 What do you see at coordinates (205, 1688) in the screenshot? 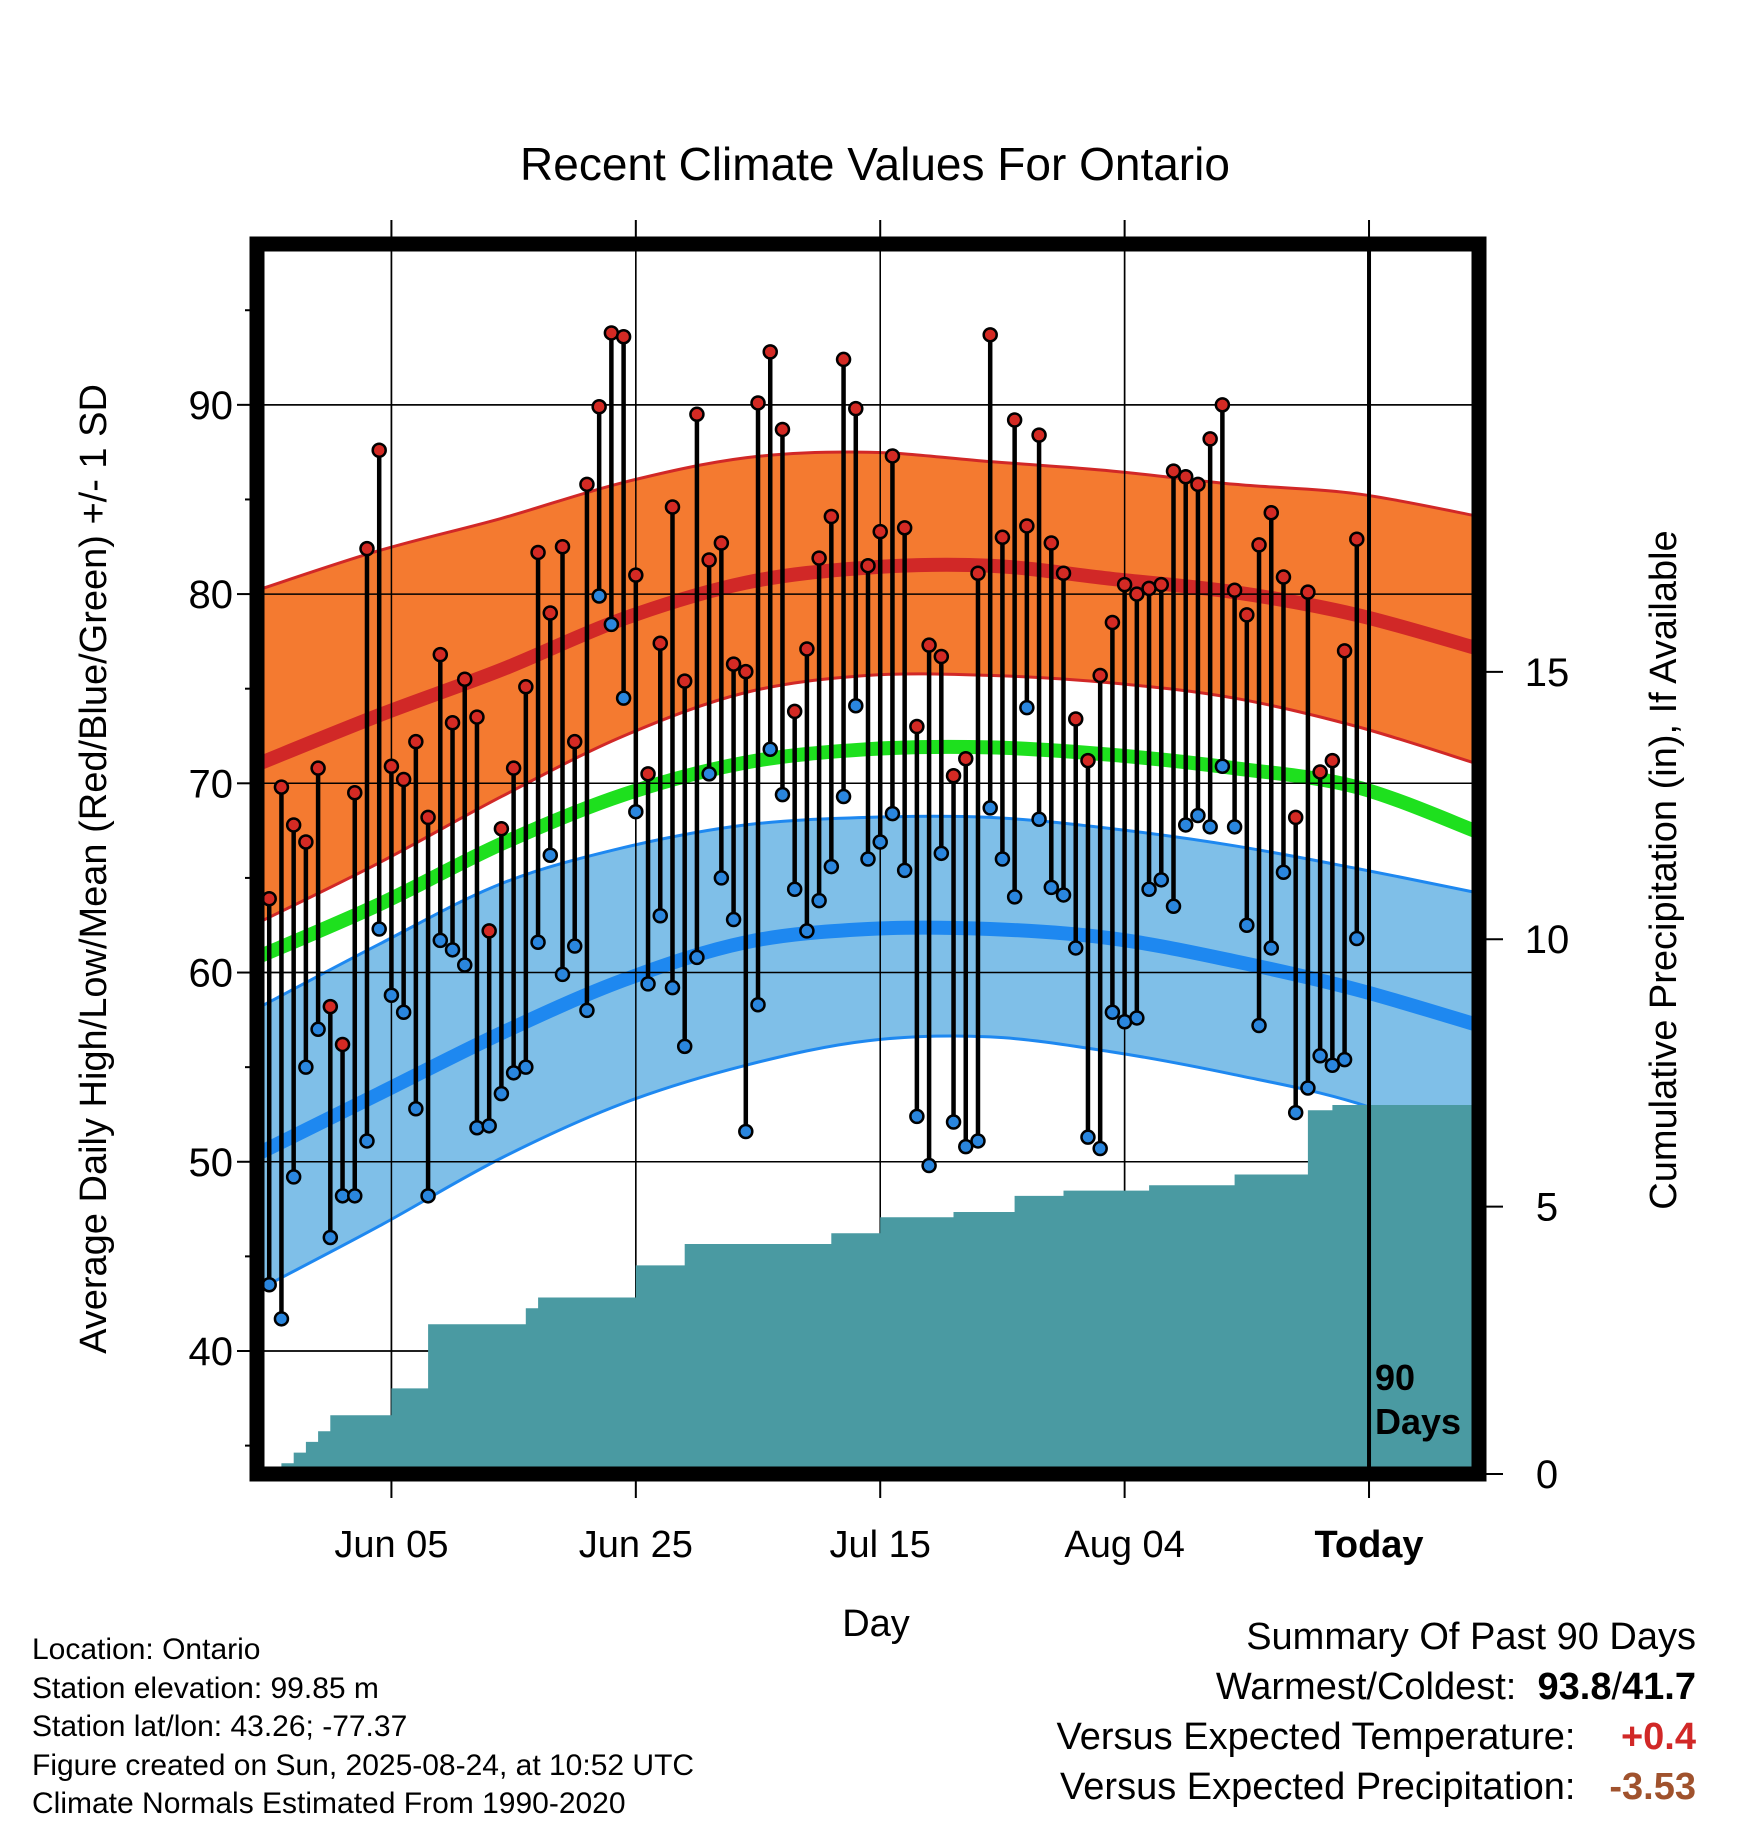
I see `elevation-text: Station elevation: 99.85 m` at bounding box center [205, 1688].